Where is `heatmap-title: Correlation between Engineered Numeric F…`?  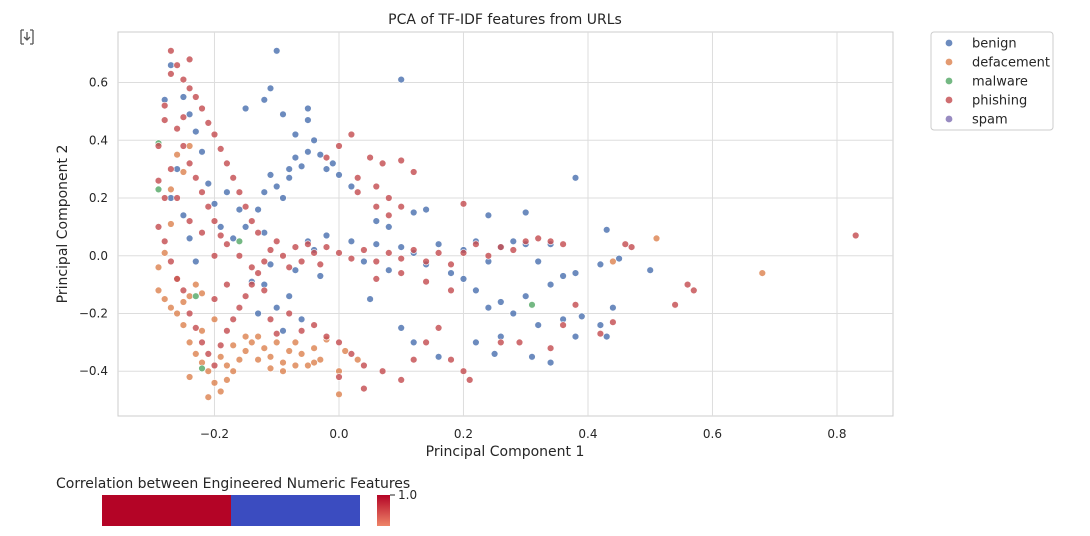
heatmap-title: Correlation between Engineered Numeric F… is located at coordinates (233, 484).